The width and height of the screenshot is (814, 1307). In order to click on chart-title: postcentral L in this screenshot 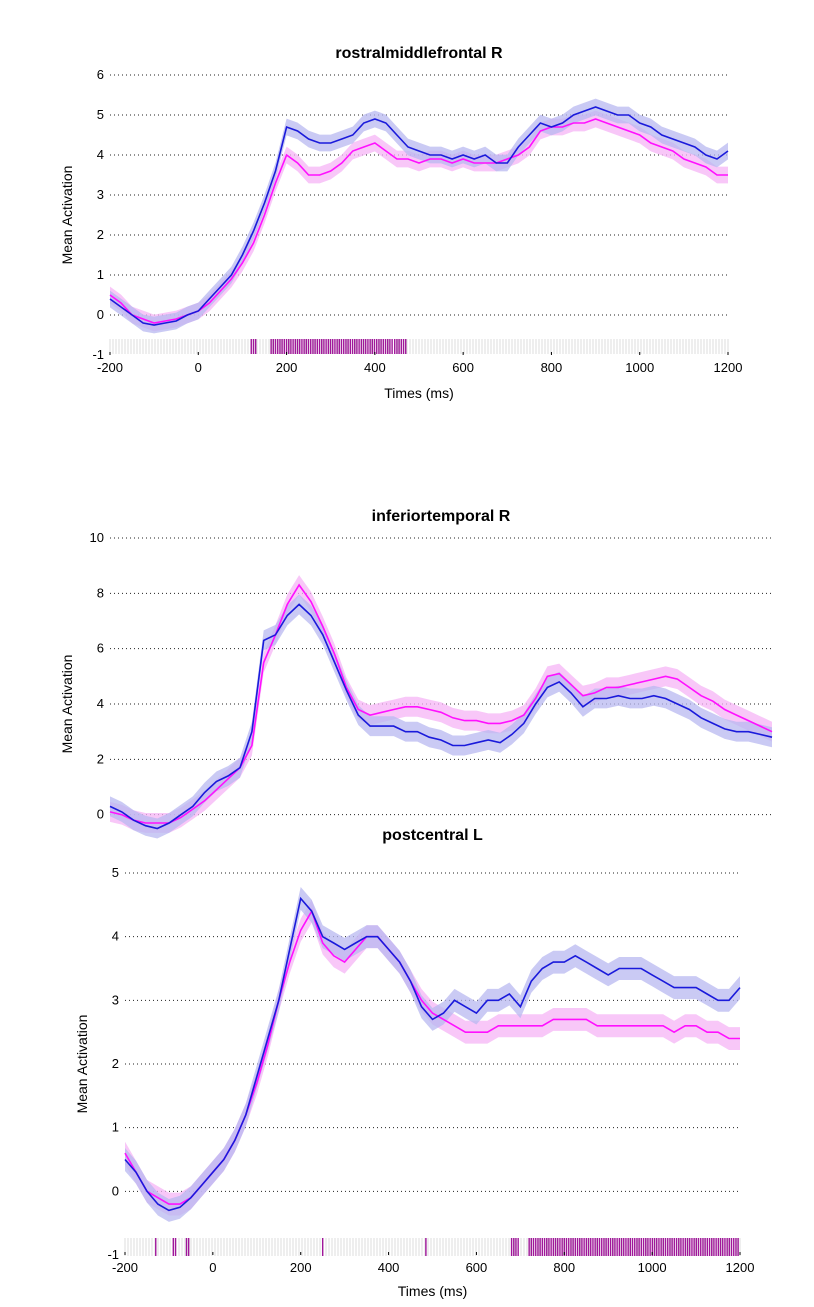, I will do `click(432, 835)`.